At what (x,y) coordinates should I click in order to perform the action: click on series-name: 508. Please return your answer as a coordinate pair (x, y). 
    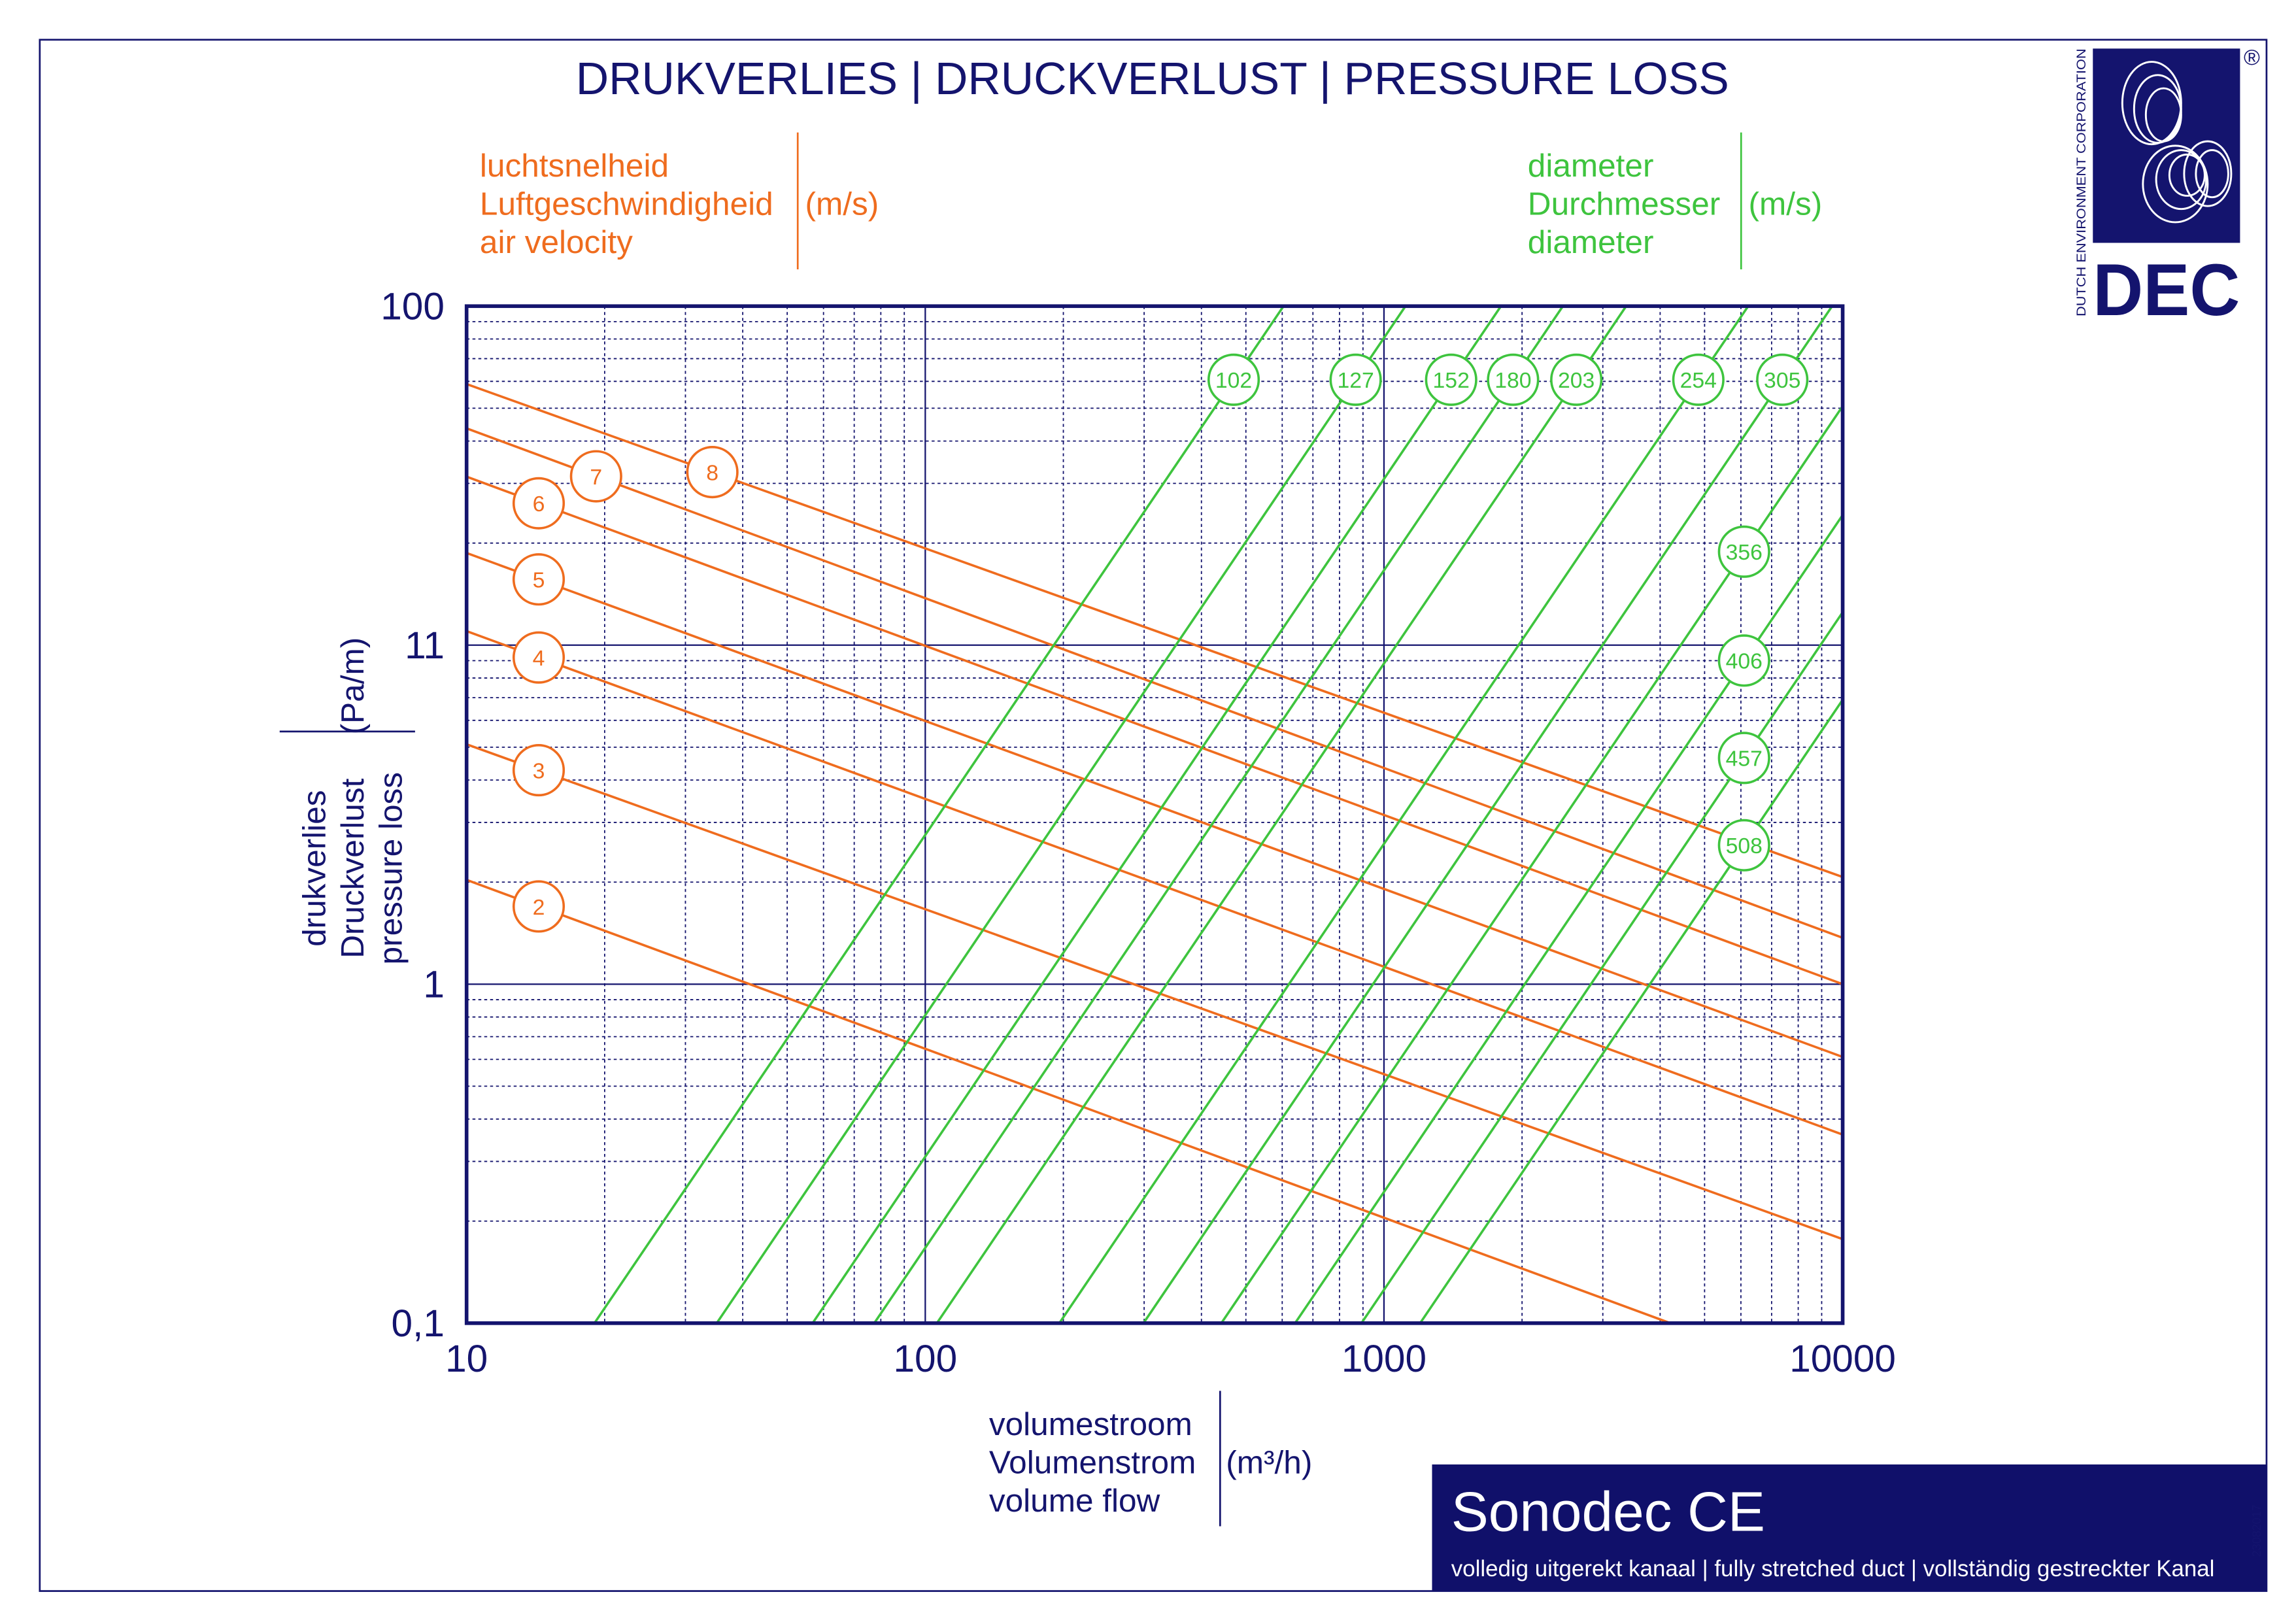
    Looking at the image, I should click on (1745, 846).